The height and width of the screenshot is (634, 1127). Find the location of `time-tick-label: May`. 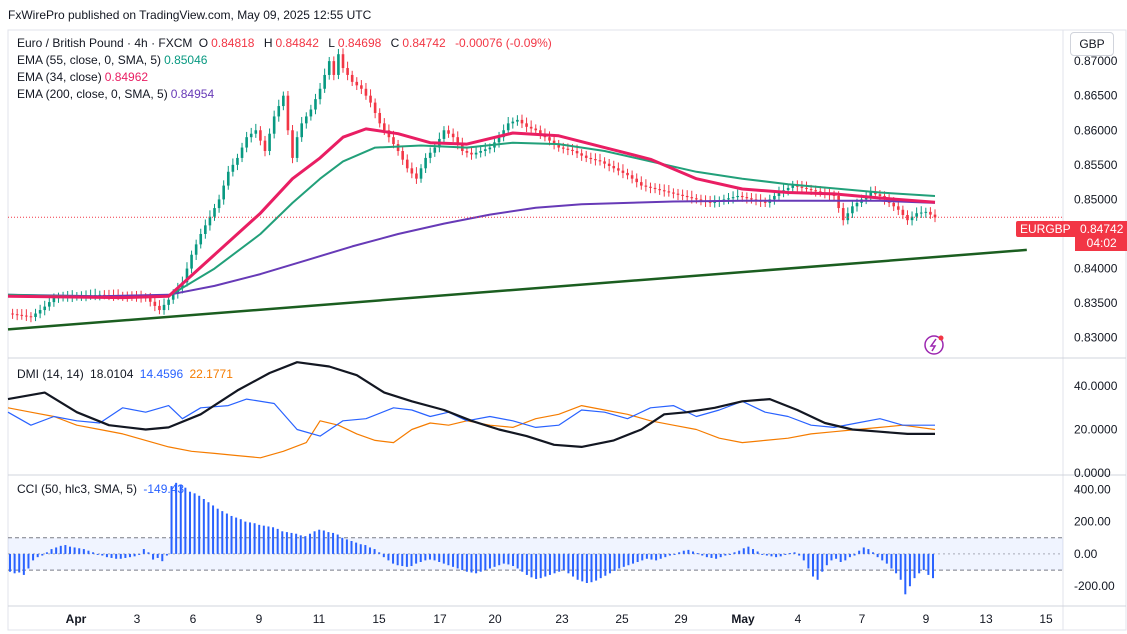

time-tick-label: May is located at coordinates (743, 619).